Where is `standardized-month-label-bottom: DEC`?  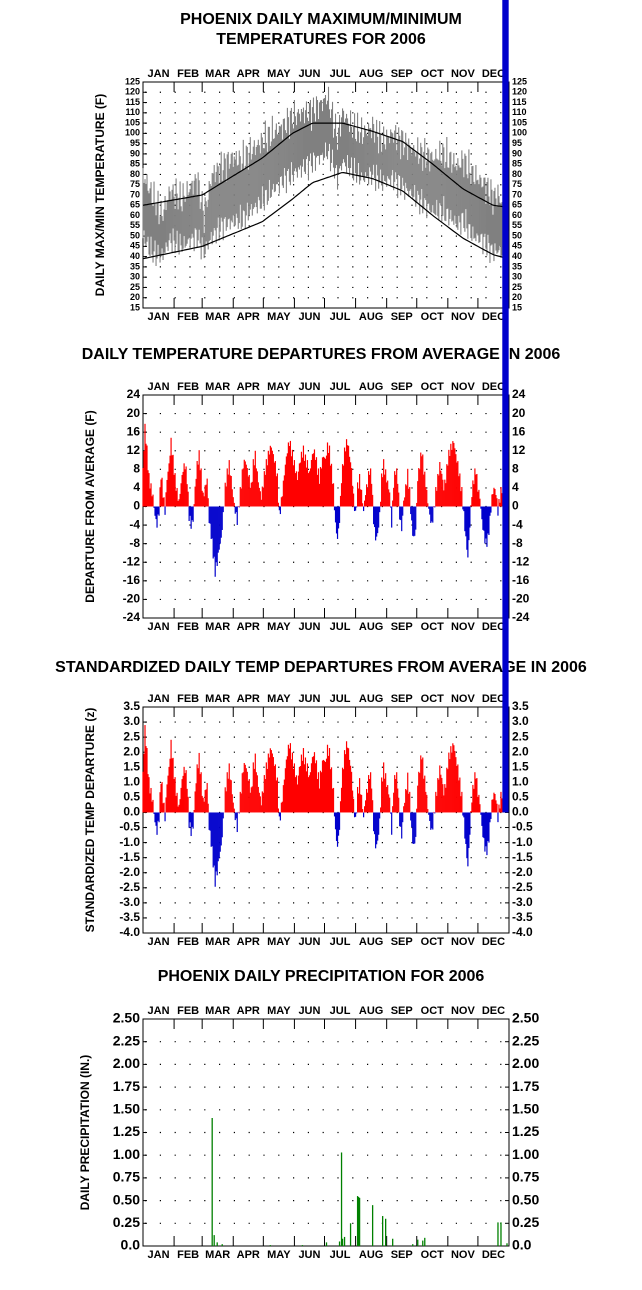
standardized-month-label-bottom: DEC is located at coordinates (493, 942).